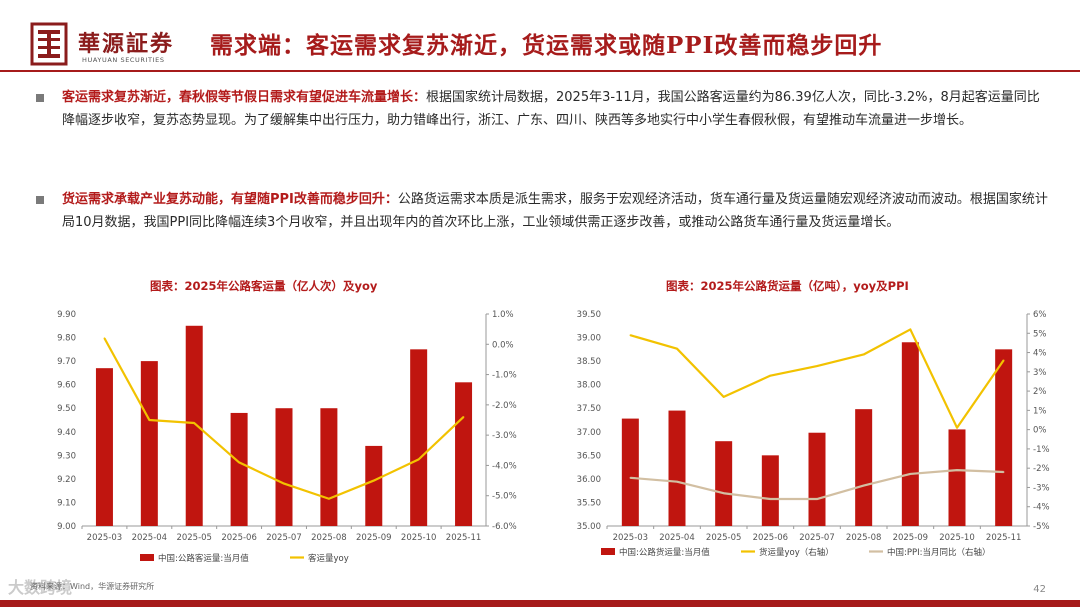 This screenshot has height=607, width=1080. What do you see at coordinates (123, 60) in the screenshot?
I see `logo-subtitle: HUAYUAN SECURITIES` at bounding box center [123, 60].